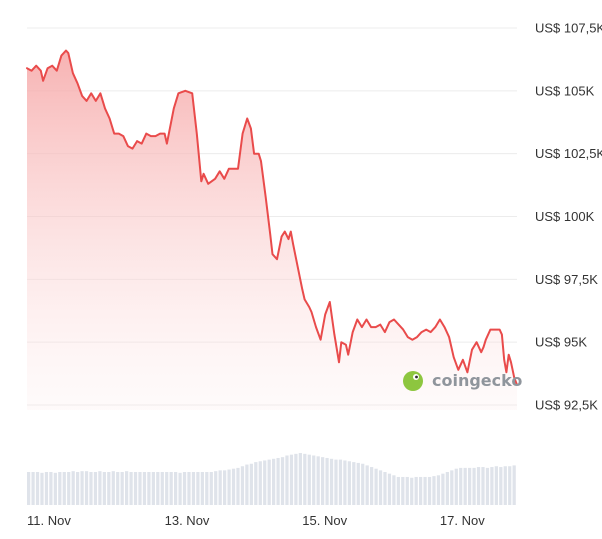 The image size is (602, 539). What do you see at coordinates (565, 90) in the screenshot?
I see `y-tick-label: US$ 105K` at bounding box center [565, 90].